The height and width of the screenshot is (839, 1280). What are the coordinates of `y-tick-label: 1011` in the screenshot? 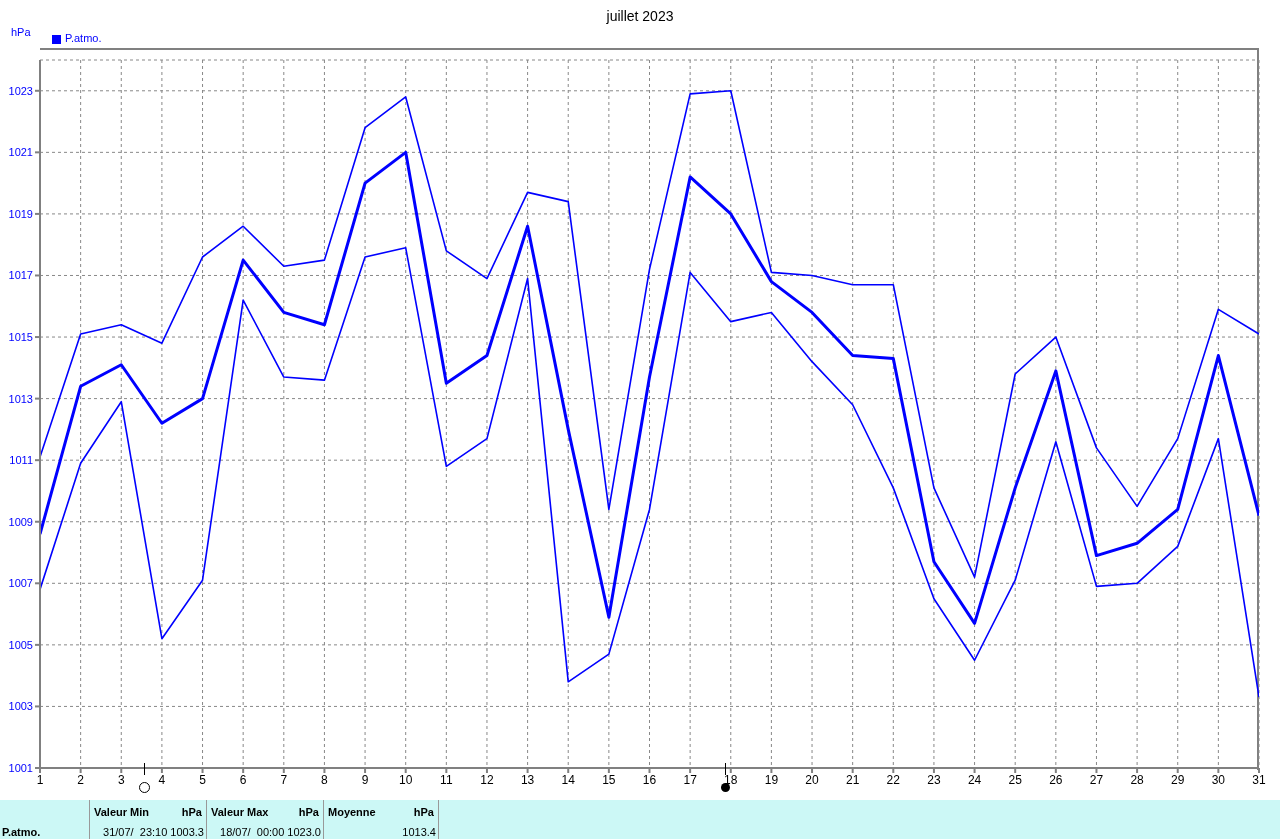 It's located at (21, 460).